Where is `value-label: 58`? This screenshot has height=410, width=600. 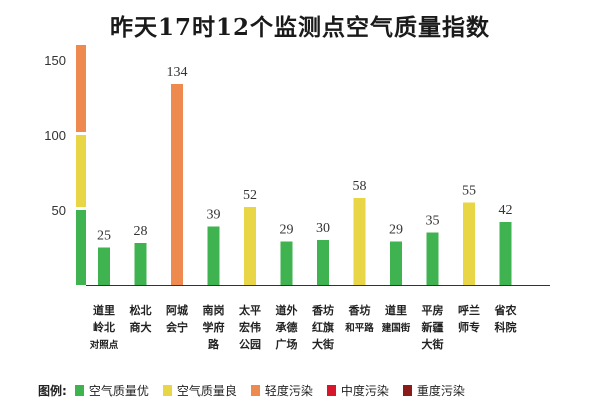 value-label: 58 is located at coordinates (360, 186).